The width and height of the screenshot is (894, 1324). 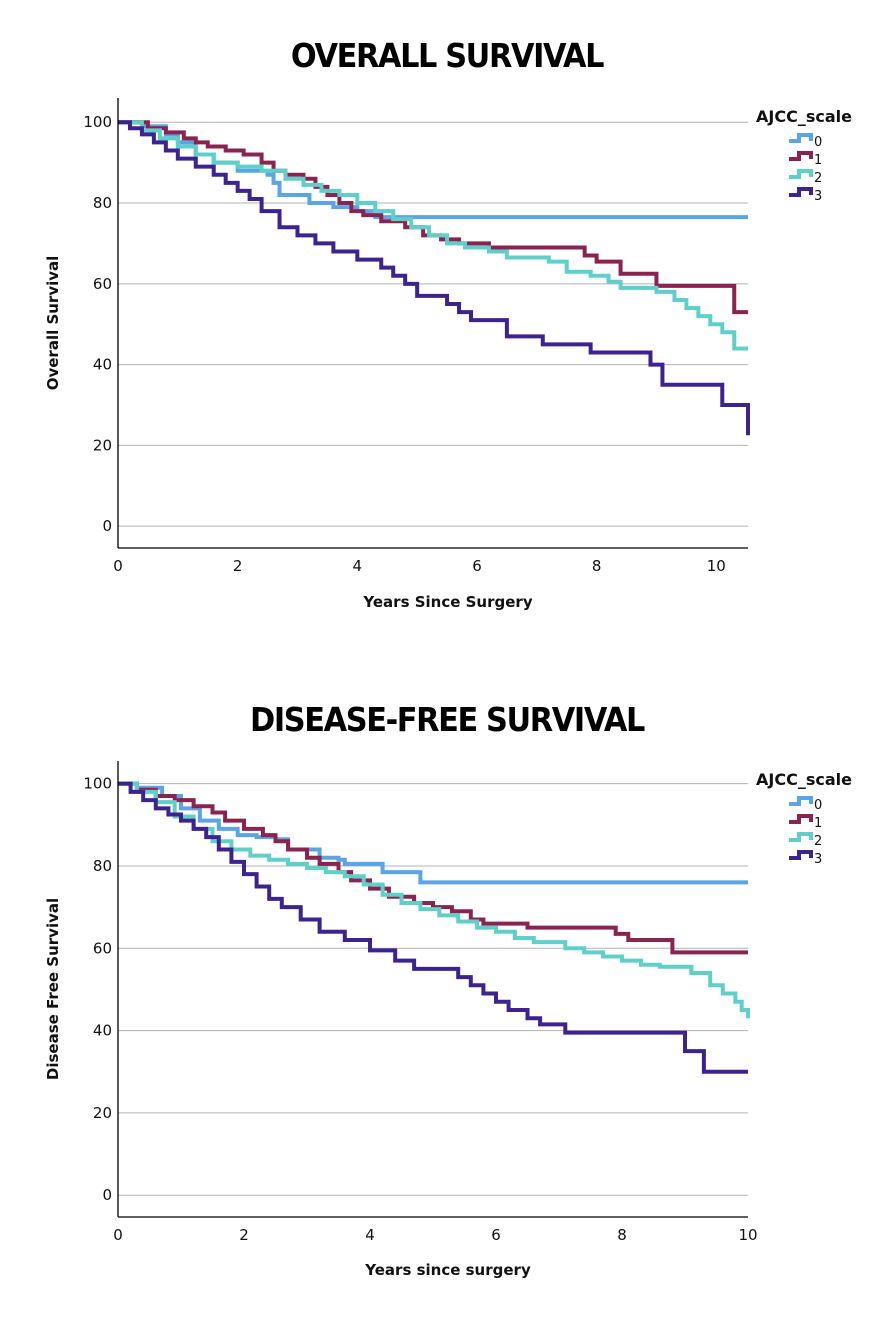 I want to click on y-axis-title: Overall Survival, so click(x=53, y=323).